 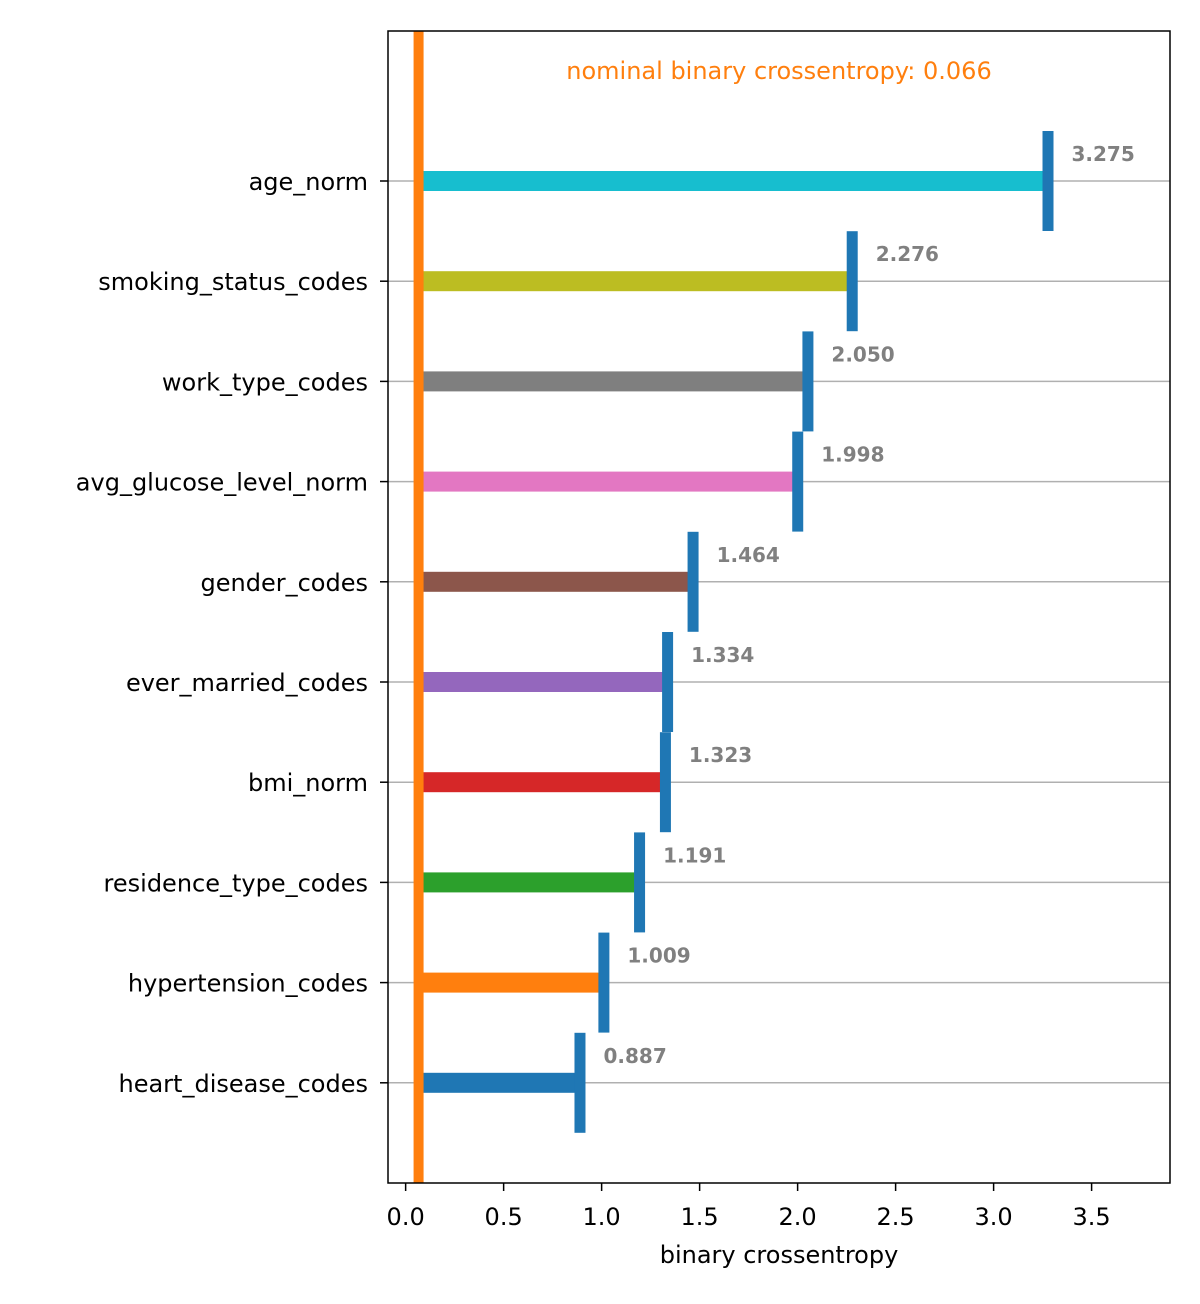 What do you see at coordinates (248, 984) in the screenshot?
I see `y-tick-label-hypertension_codes: hypertension_codes` at bounding box center [248, 984].